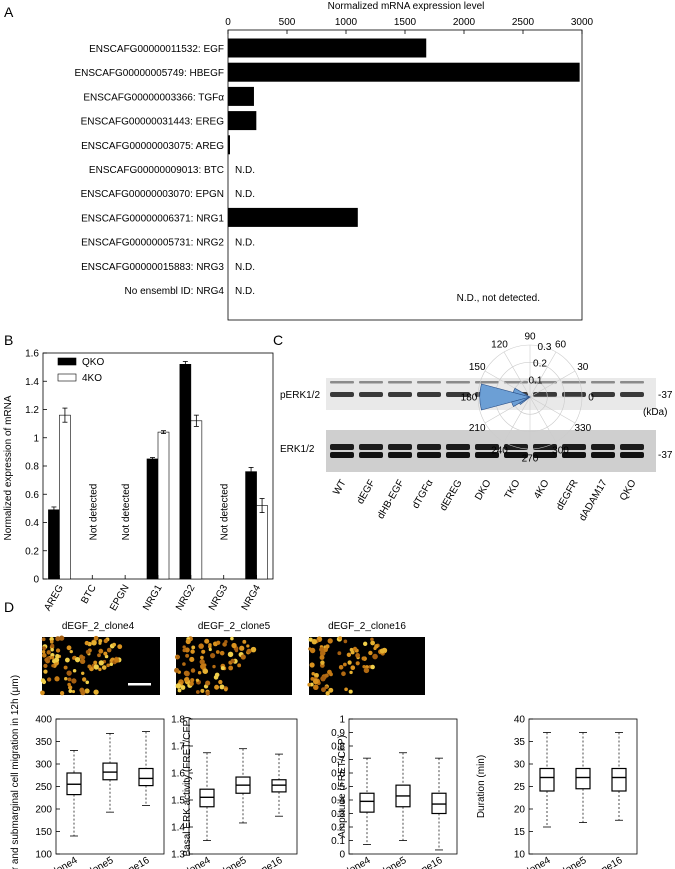  Describe the element at coordinates (513, 489) in the screenshot. I see `lane-label-tko: TKO` at that location.